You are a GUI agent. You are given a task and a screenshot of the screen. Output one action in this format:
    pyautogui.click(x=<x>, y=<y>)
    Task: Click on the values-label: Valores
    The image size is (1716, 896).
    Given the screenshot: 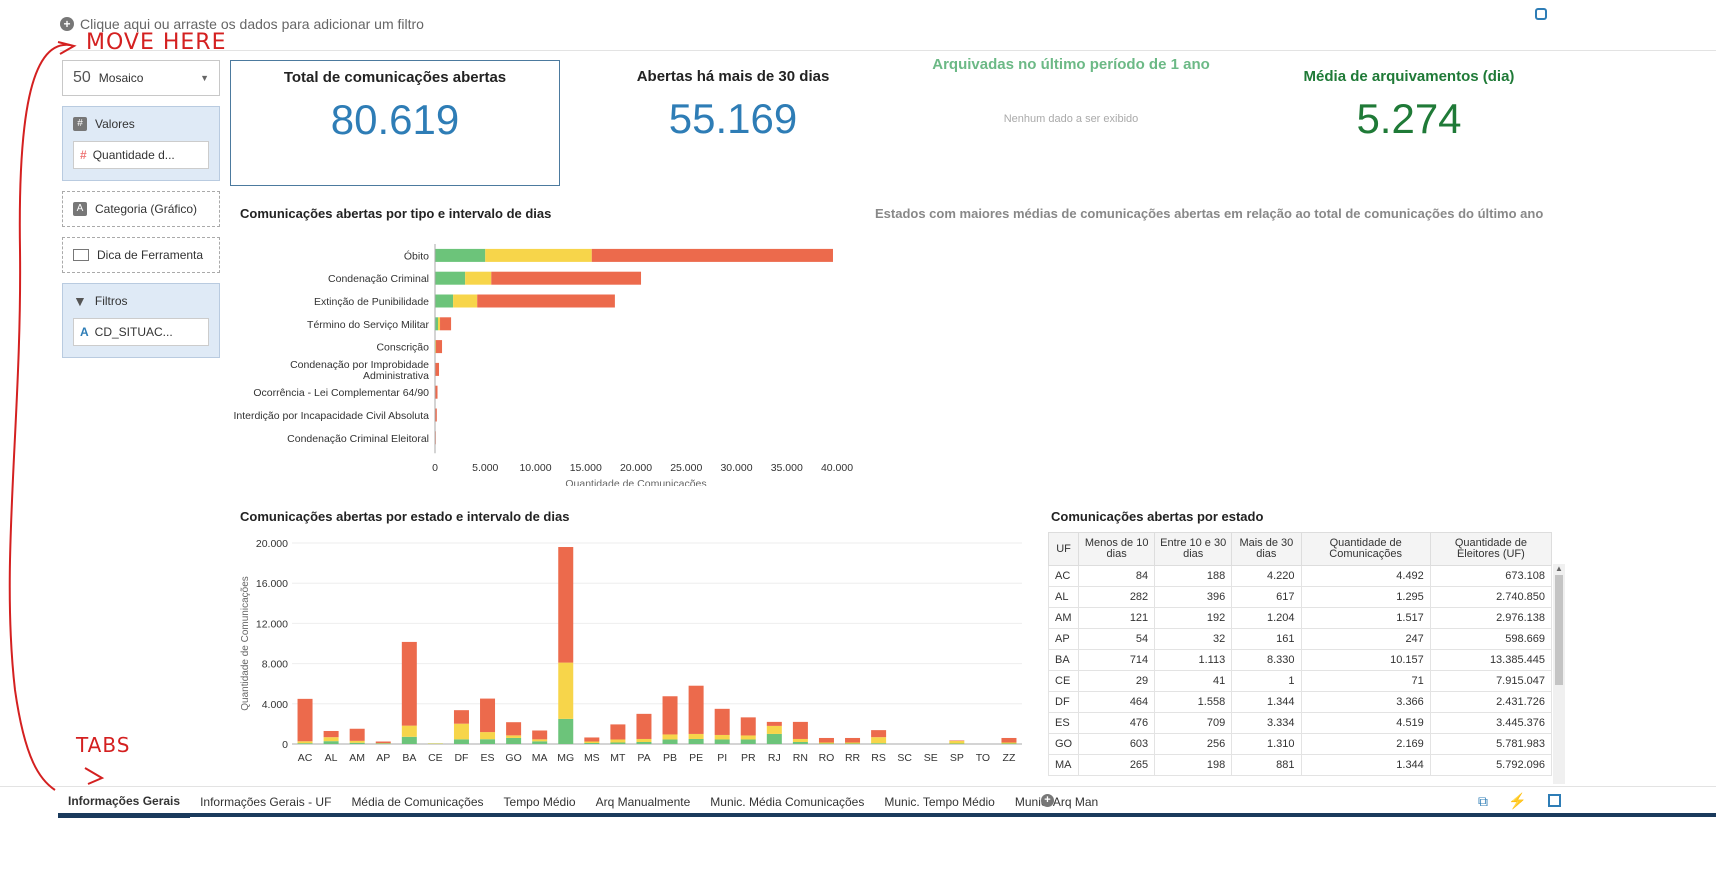 What is the action you would take?
    pyautogui.click(x=115, y=124)
    